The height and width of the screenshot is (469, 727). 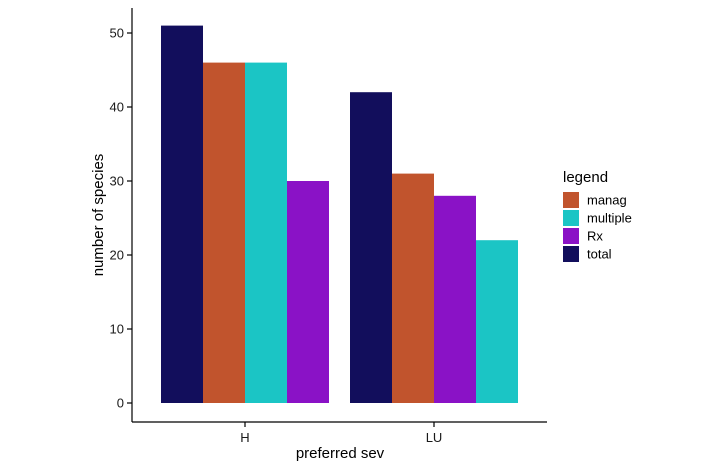 I want to click on legend-swatch-total, so click(x=571, y=254).